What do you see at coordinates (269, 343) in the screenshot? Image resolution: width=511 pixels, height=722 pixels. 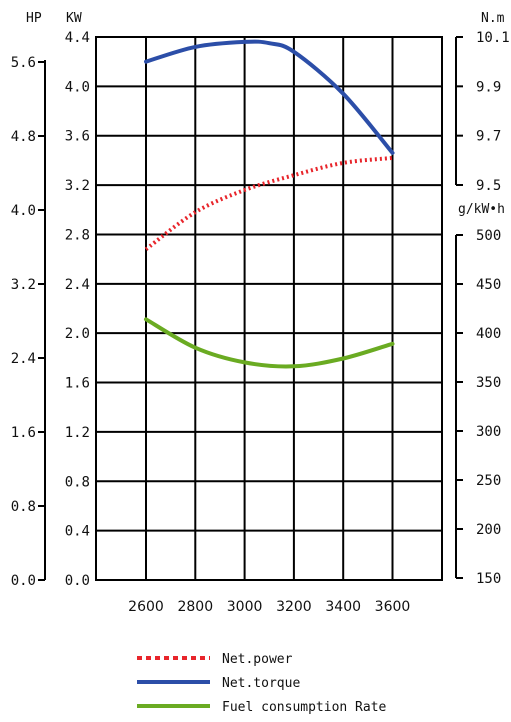 I see `series-line-fuel-consumption-rate` at bounding box center [269, 343].